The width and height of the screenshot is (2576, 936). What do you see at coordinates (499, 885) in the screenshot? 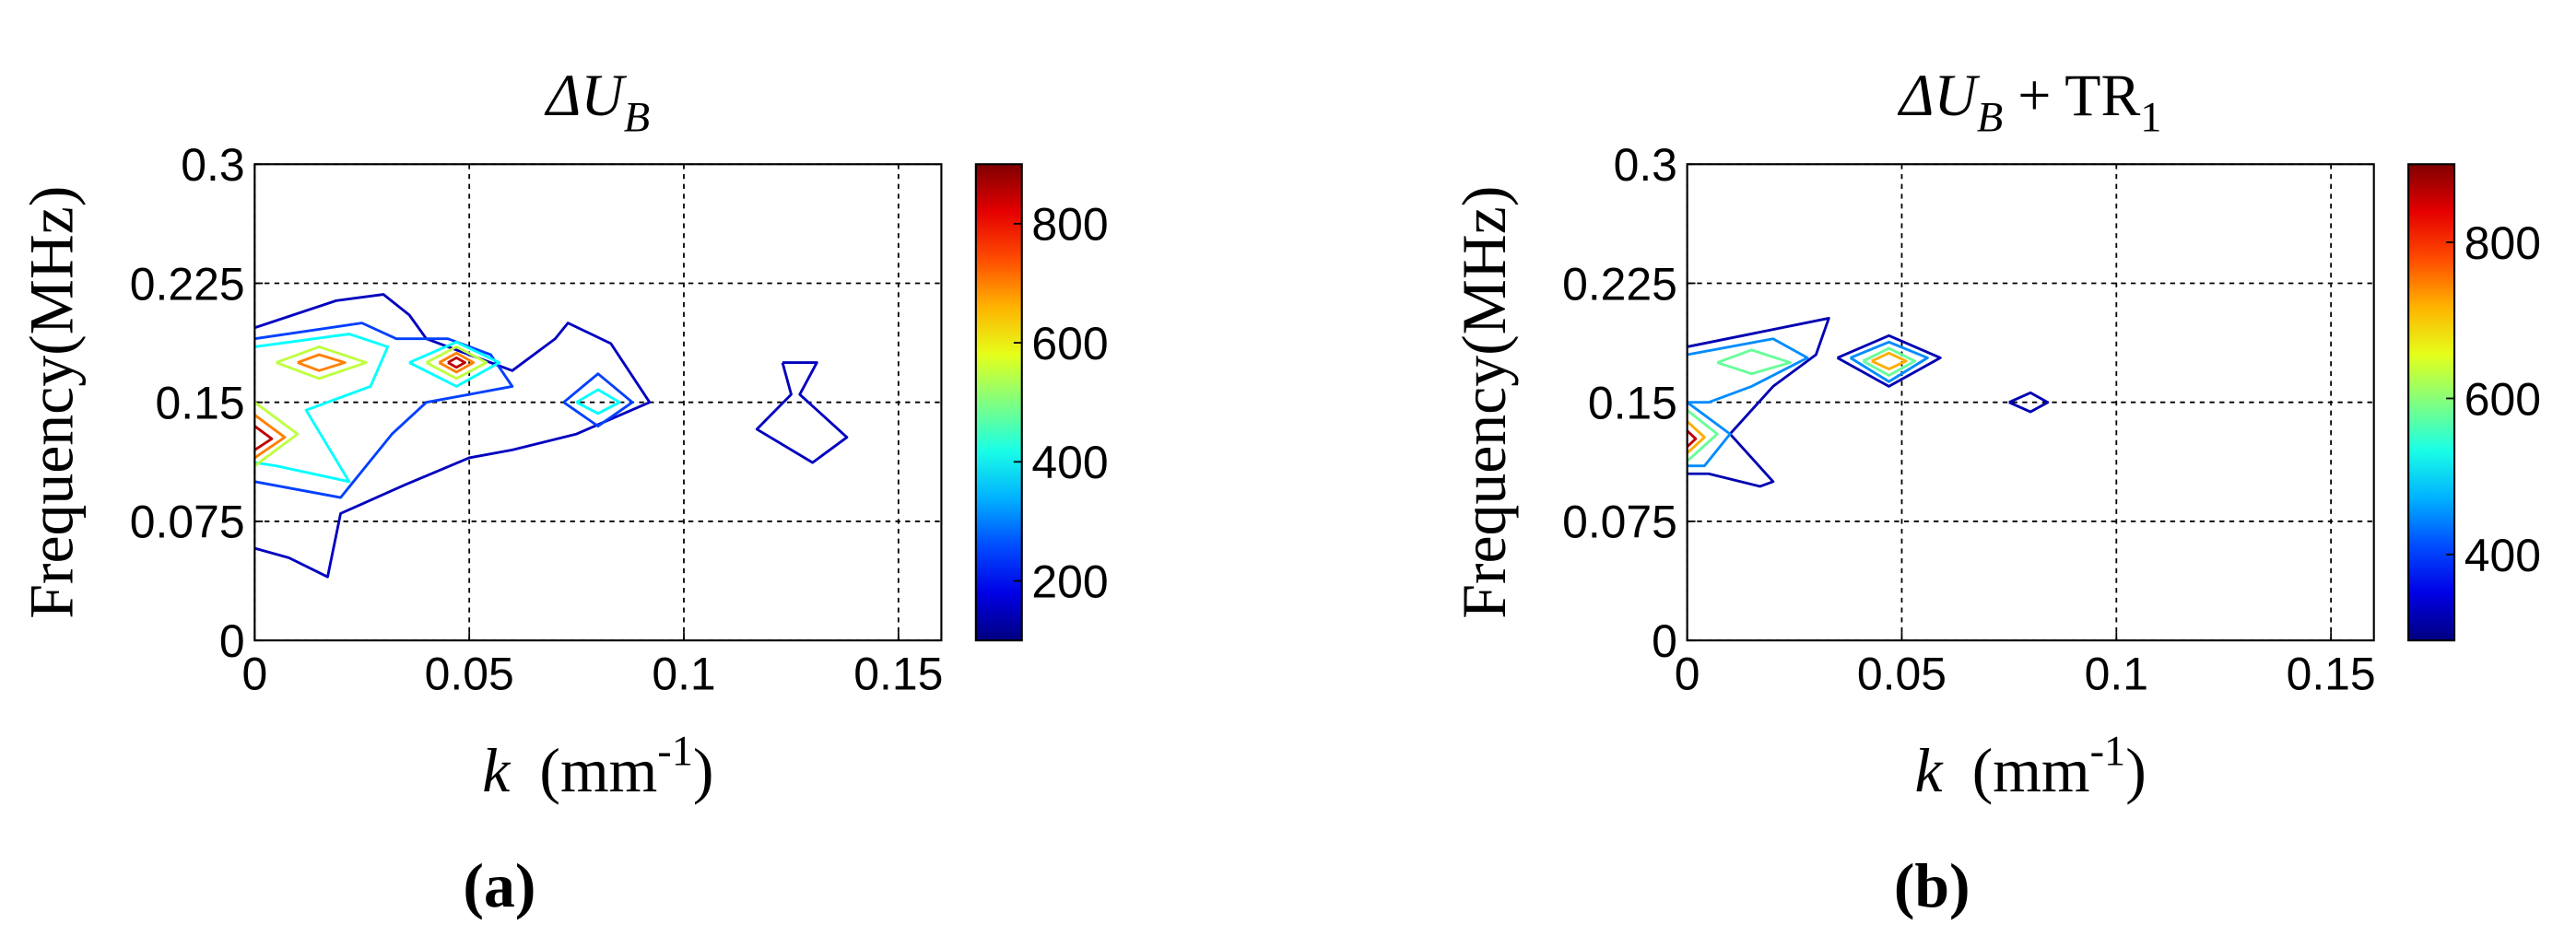
I see `panel-label: (a)` at bounding box center [499, 885].